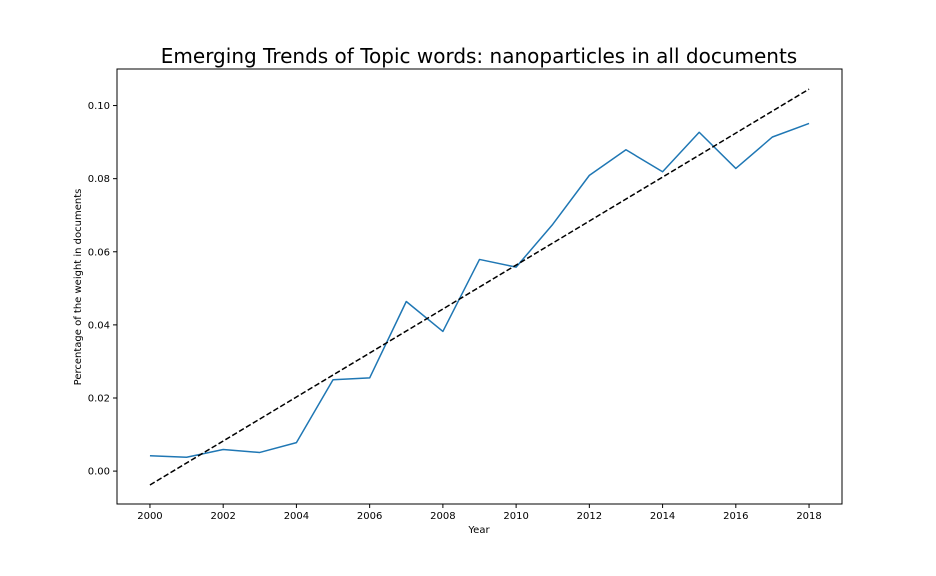 This screenshot has width=936, height=576. Describe the element at coordinates (478, 530) in the screenshot. I see `x-axis-label: Year` at that location.